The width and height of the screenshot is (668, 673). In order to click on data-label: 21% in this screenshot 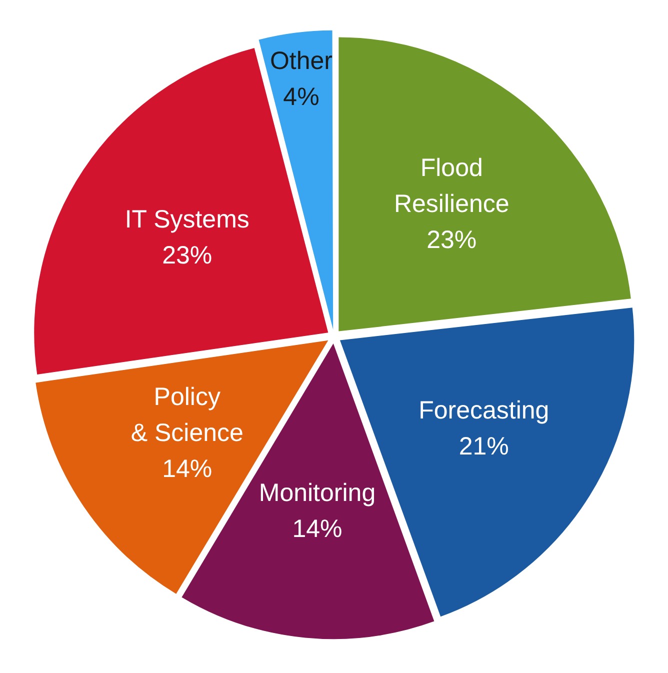, I will do `click(483, 446)`.